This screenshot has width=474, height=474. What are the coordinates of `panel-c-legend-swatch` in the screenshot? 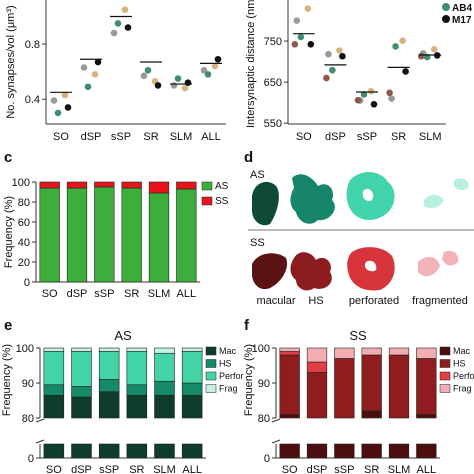 It's located at (207, 186).